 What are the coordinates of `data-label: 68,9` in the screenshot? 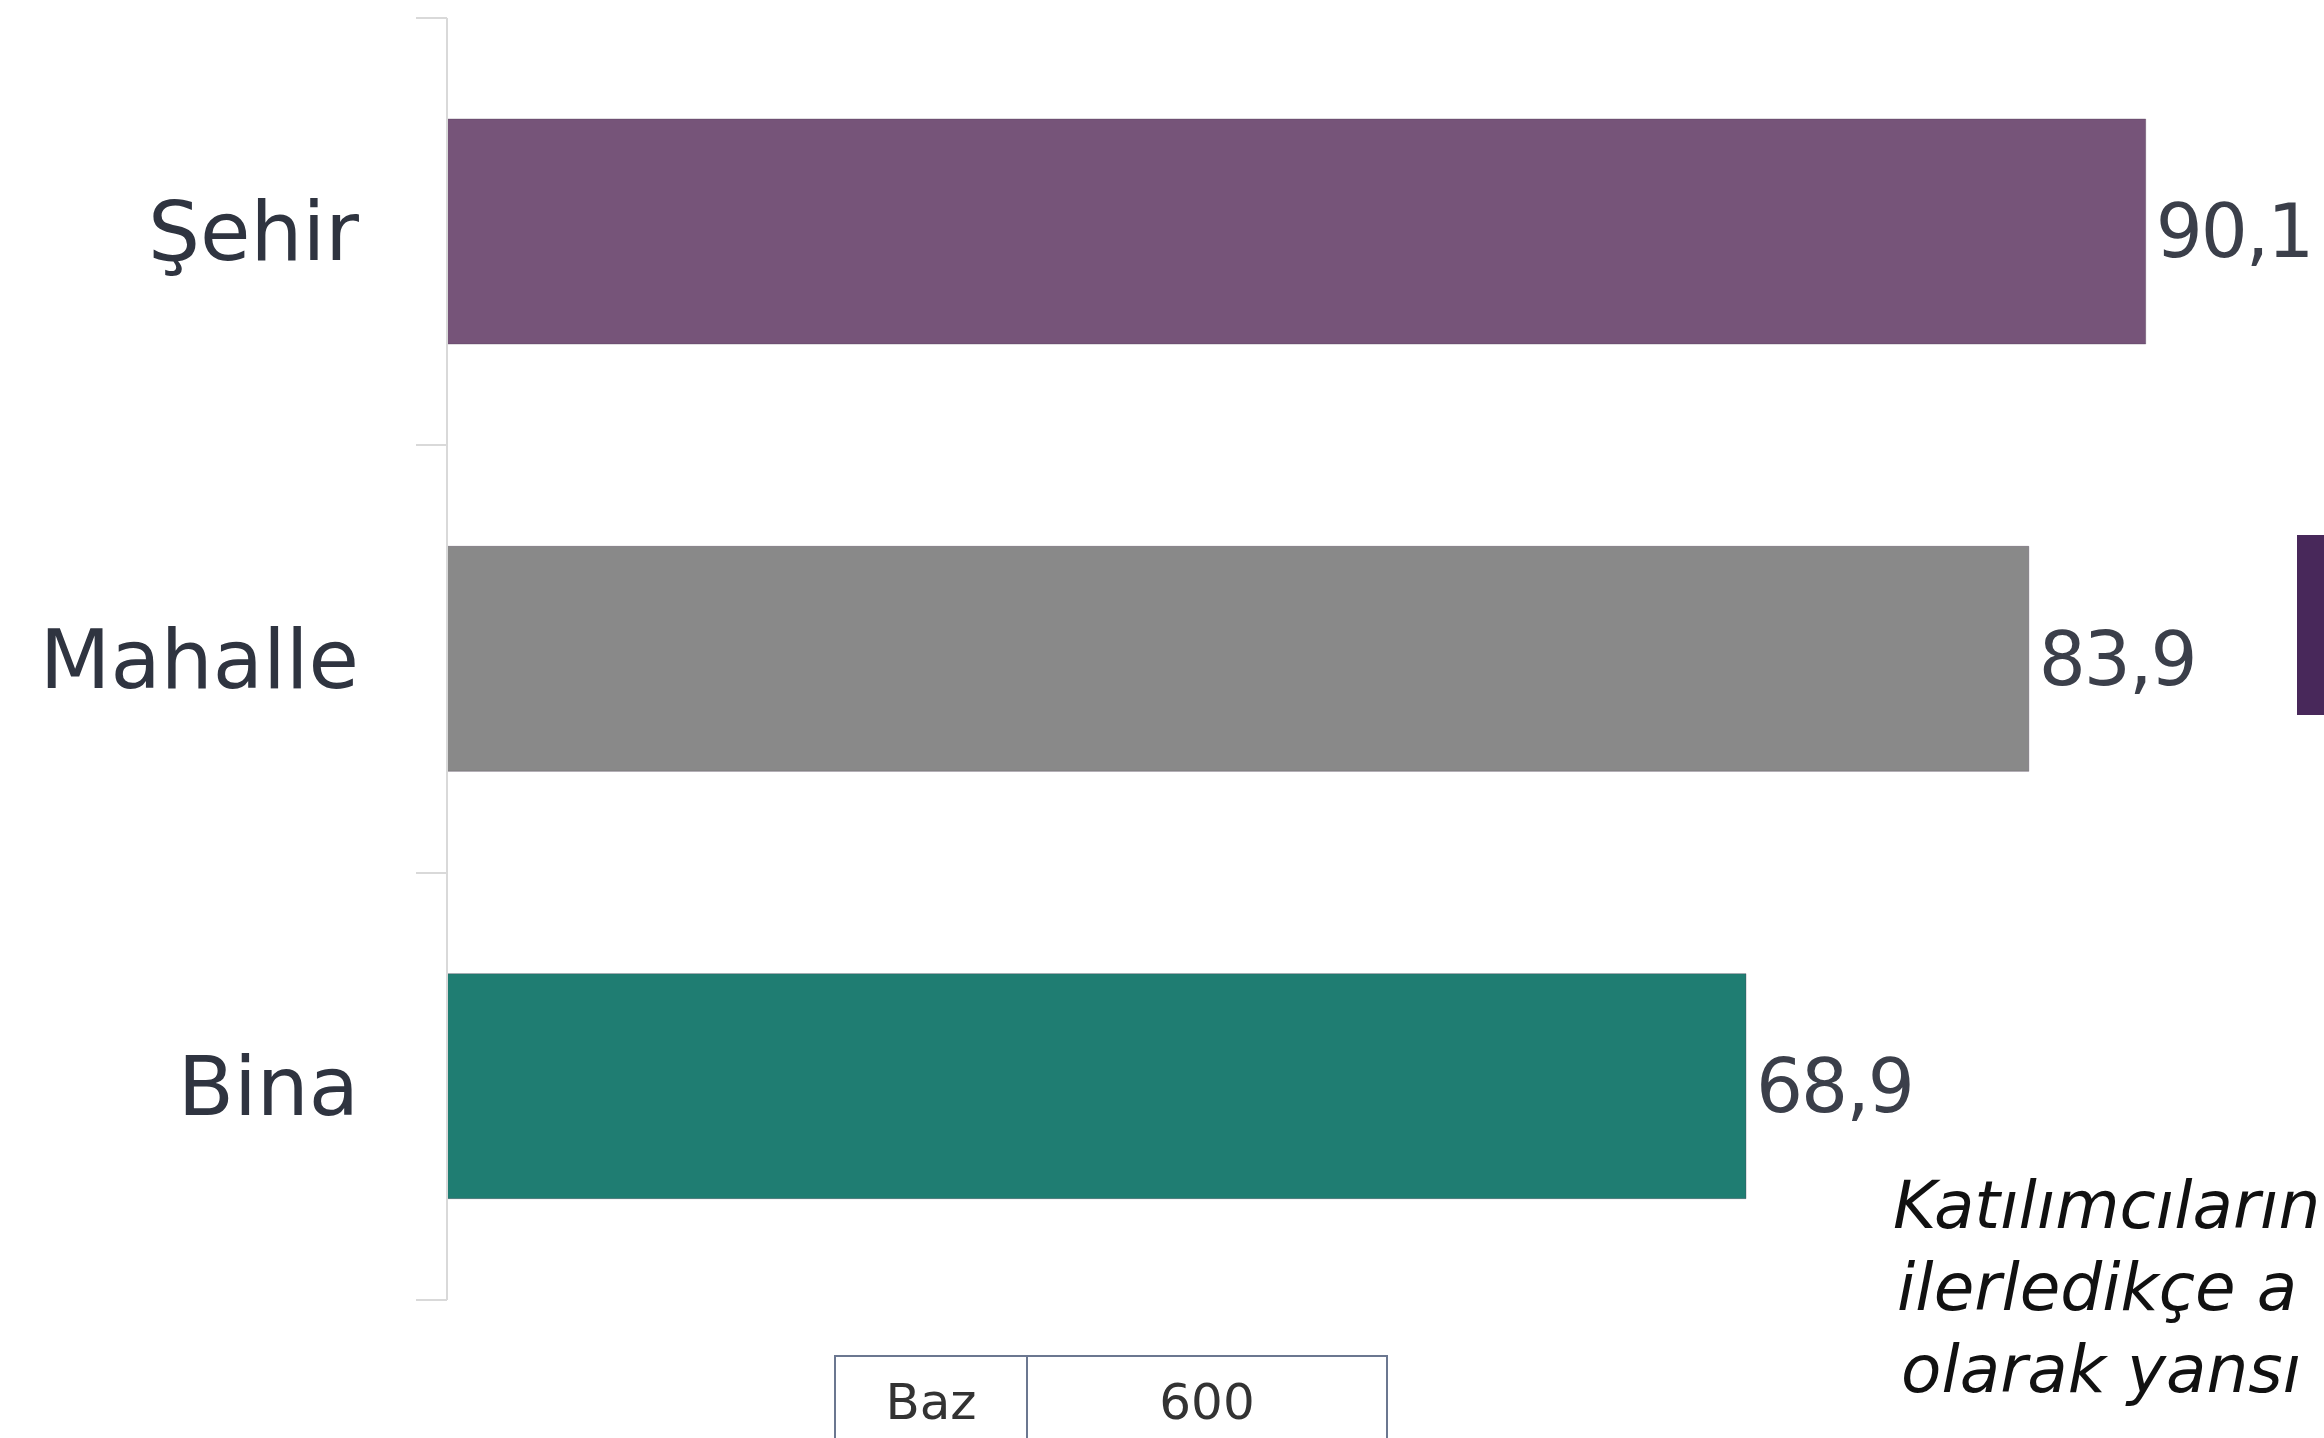 It's located at (1834, 1086).